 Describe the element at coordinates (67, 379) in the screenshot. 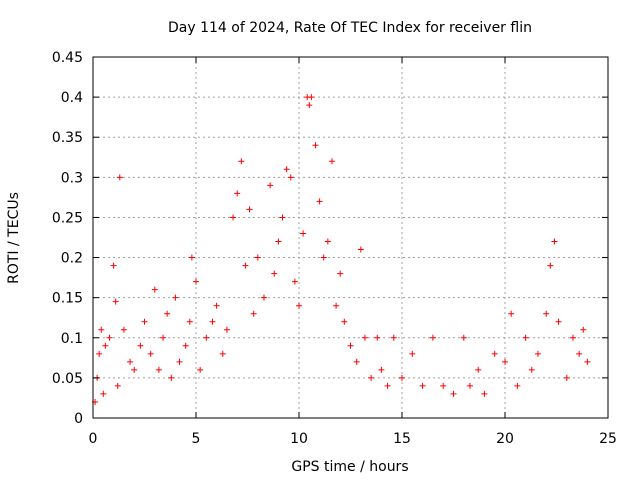

I see `y-tick-label: 0.05` at that location.